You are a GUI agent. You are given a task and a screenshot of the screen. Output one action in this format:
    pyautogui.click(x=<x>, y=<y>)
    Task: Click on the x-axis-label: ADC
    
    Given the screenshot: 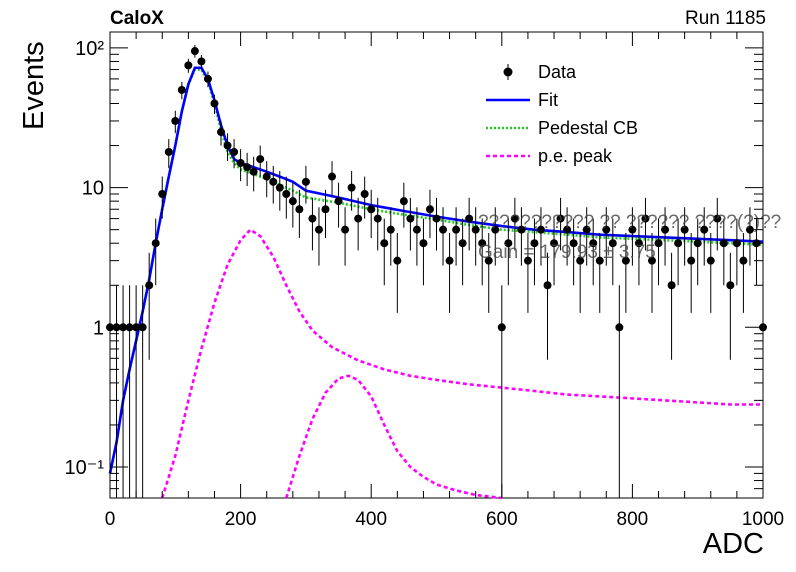 What is the action you would take?
    pyautogui.click(x=733, y=544)
    